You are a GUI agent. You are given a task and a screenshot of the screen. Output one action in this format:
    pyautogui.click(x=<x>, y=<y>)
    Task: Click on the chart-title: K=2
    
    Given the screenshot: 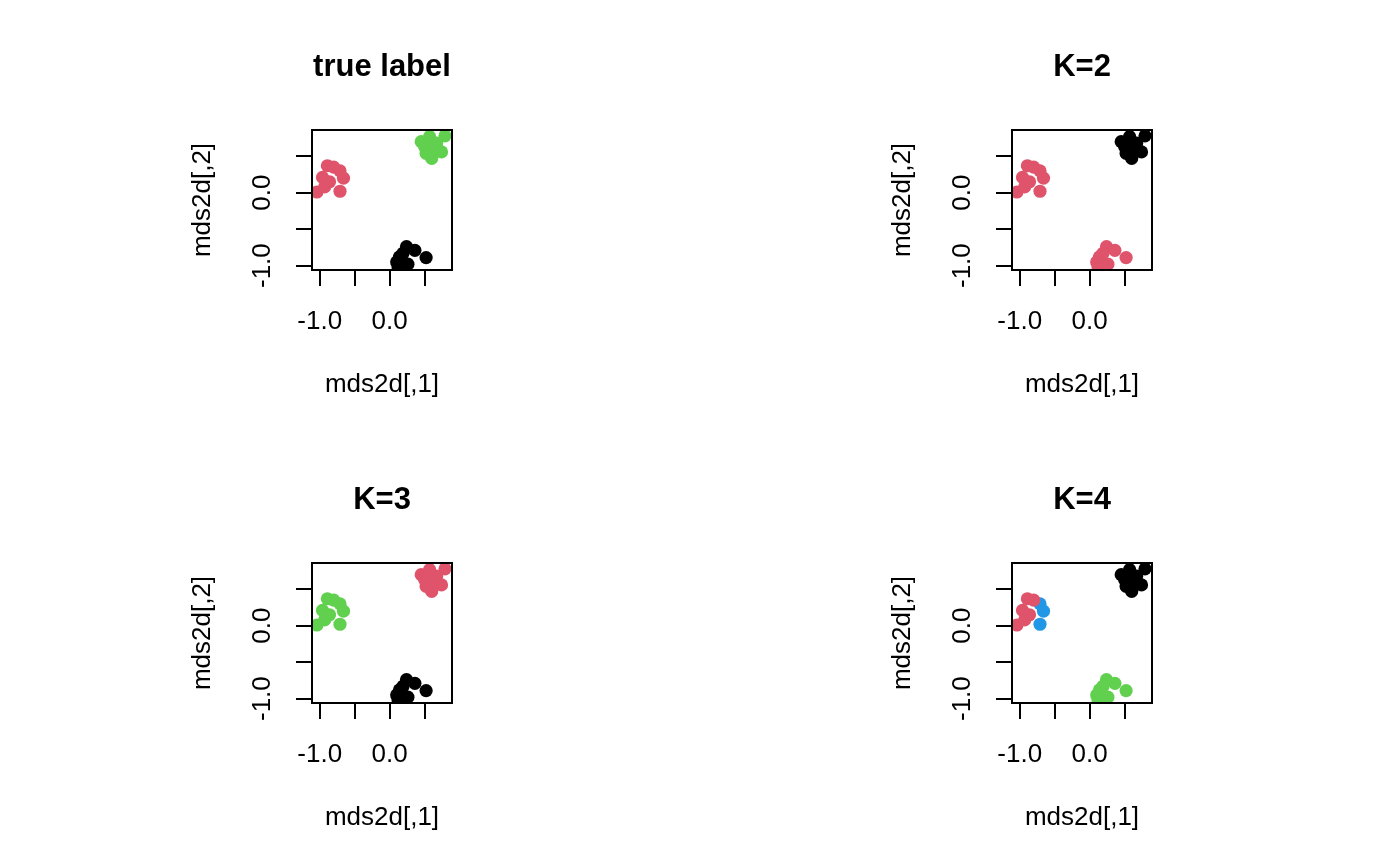 What is the action you would take?
    pyautogui.click(x=1082, y=65)
    